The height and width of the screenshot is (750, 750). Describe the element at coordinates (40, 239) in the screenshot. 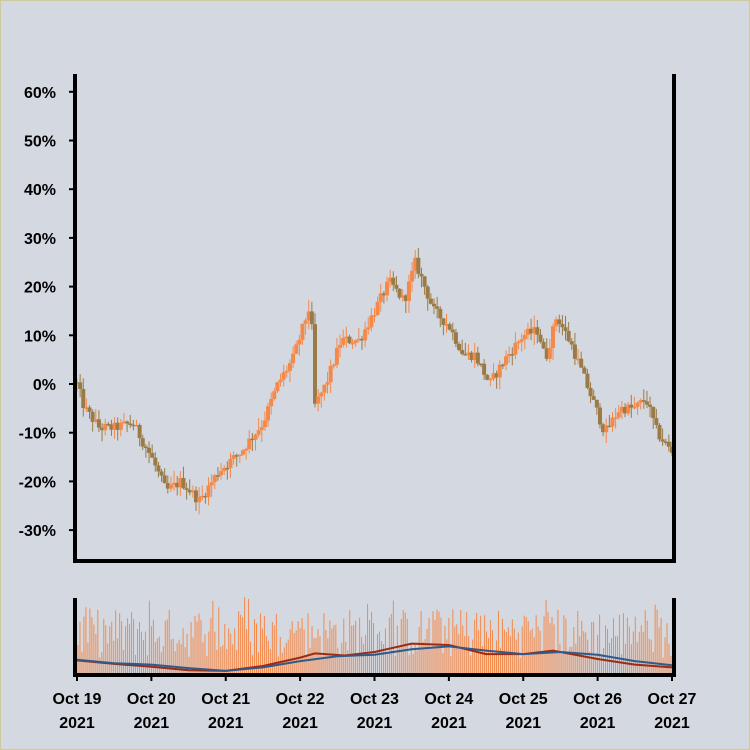

I see `y-tick-label: 30%` at that location.